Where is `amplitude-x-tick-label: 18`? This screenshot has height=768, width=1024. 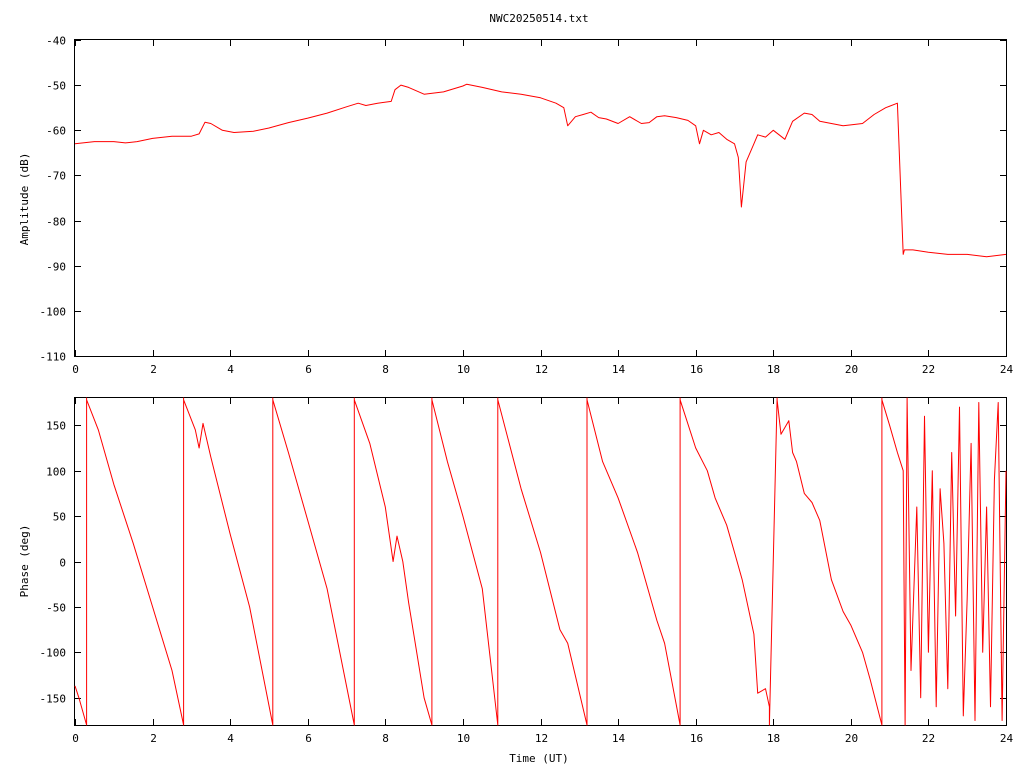 amplitude-x-tick-label: 18 is located at coordinates (773, 369).